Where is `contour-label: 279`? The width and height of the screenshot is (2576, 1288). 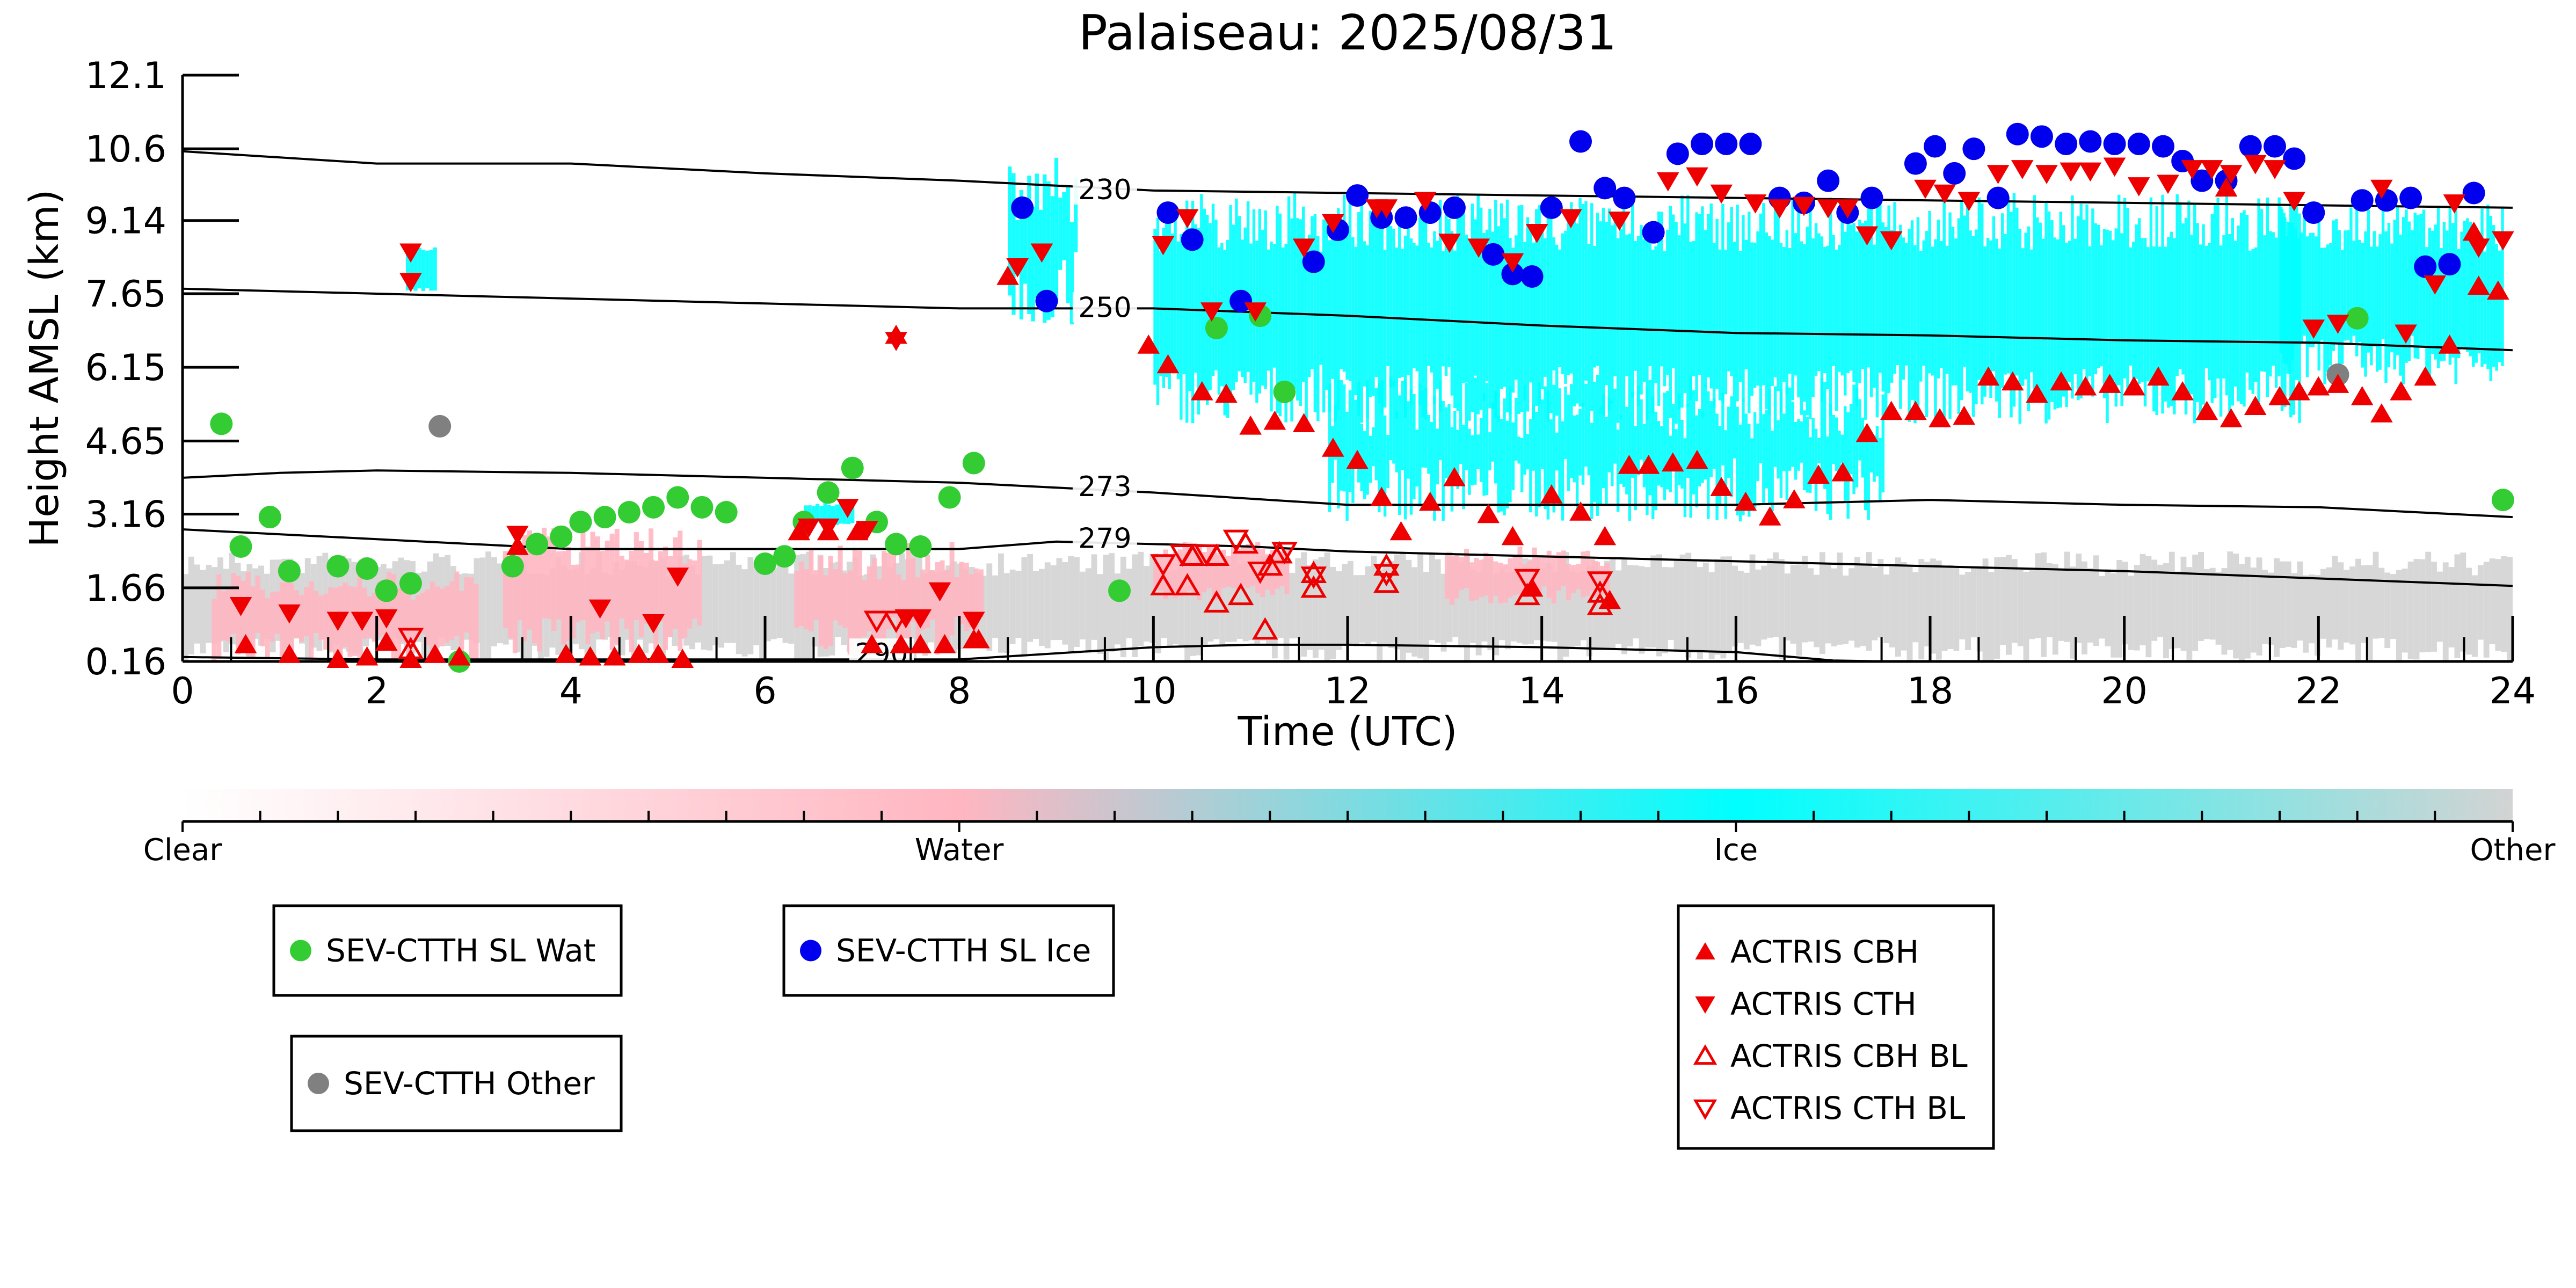
contour-label: 279 is located at coordinates (1104, 538).